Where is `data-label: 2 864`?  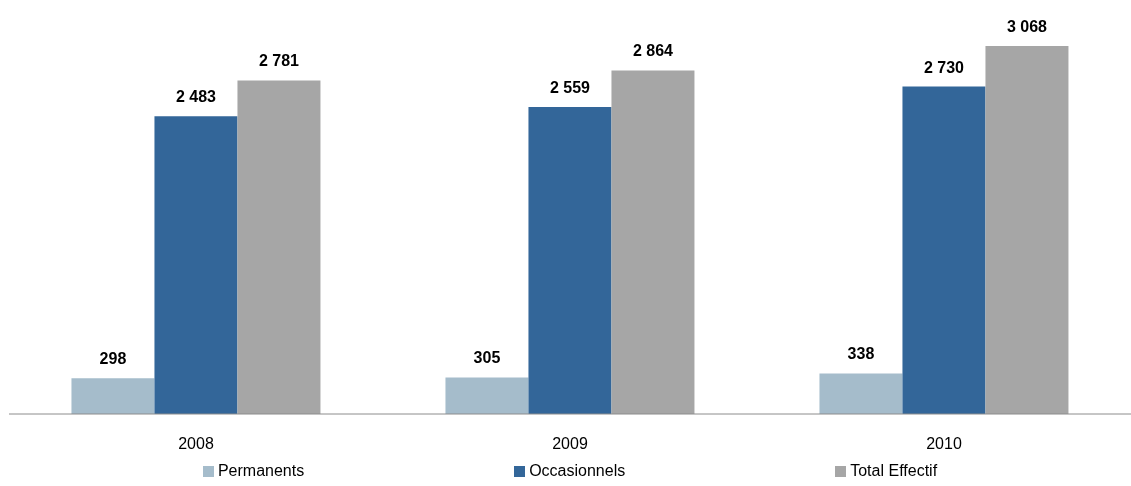
data-label: 2 864 is located at coordinates (653, 51).